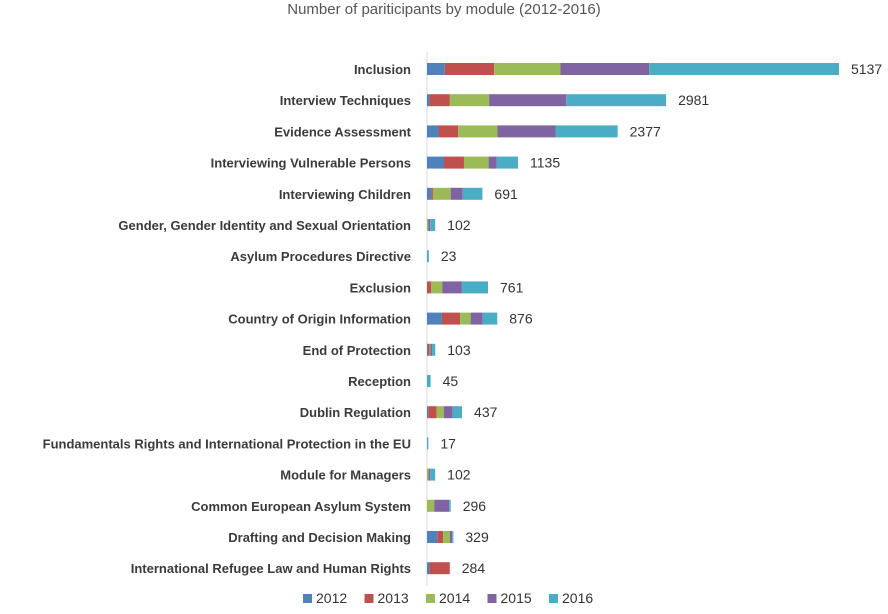  I want to click on bar-segment-dublin-regulation-2015, so click(448, 412).